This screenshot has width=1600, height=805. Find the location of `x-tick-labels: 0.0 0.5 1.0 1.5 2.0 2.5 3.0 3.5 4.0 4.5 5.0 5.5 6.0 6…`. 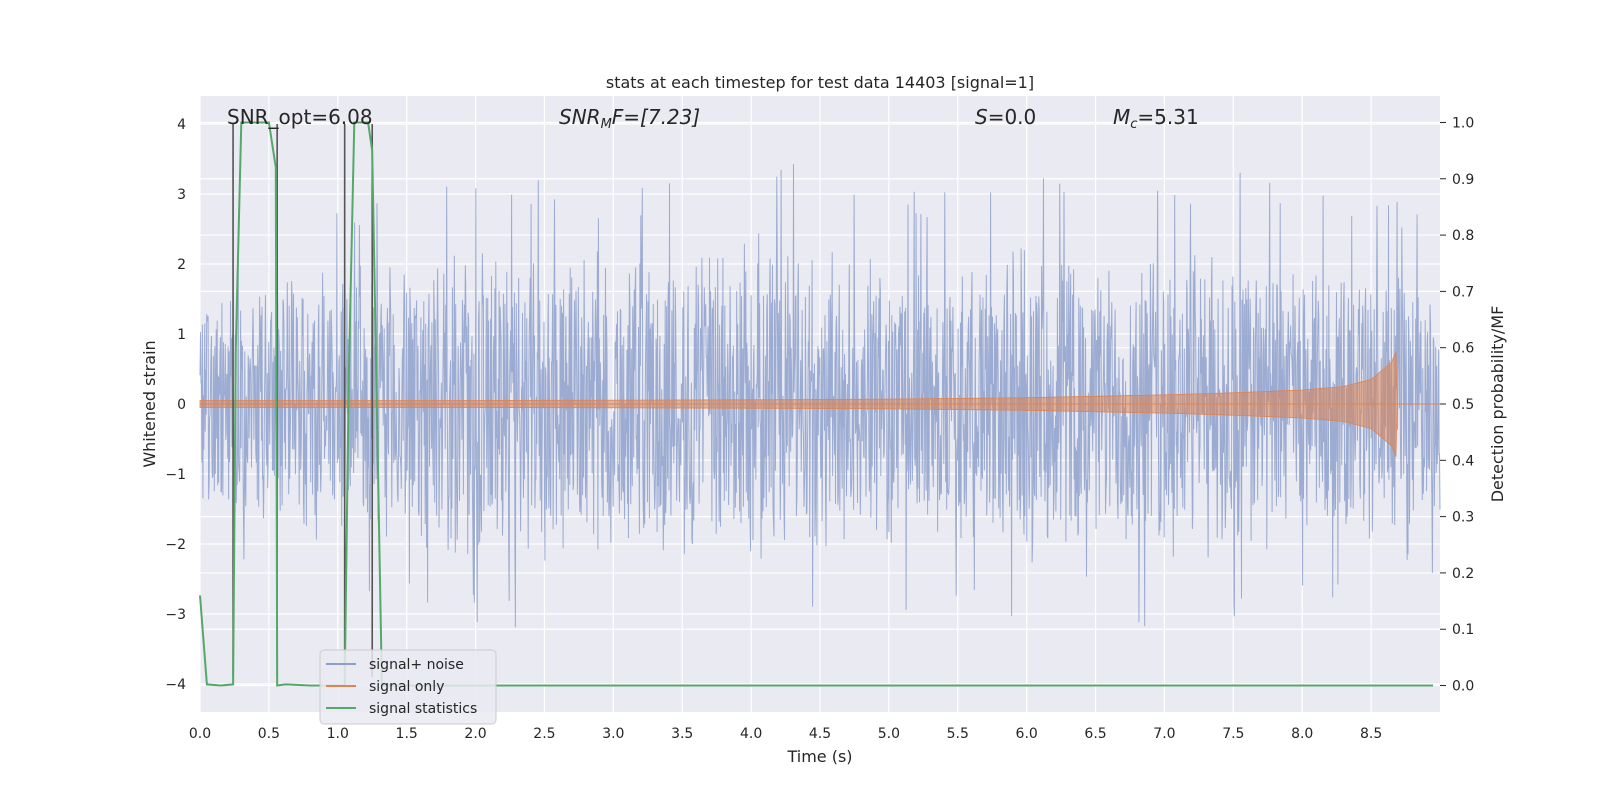

x-tick-labels: 0.0 0.5 1.0 1.5 2.0 2.5 3.0 3.5 4.0 4.5 5.0 5.5 6.0 6… is located at coordinates (785, 734).